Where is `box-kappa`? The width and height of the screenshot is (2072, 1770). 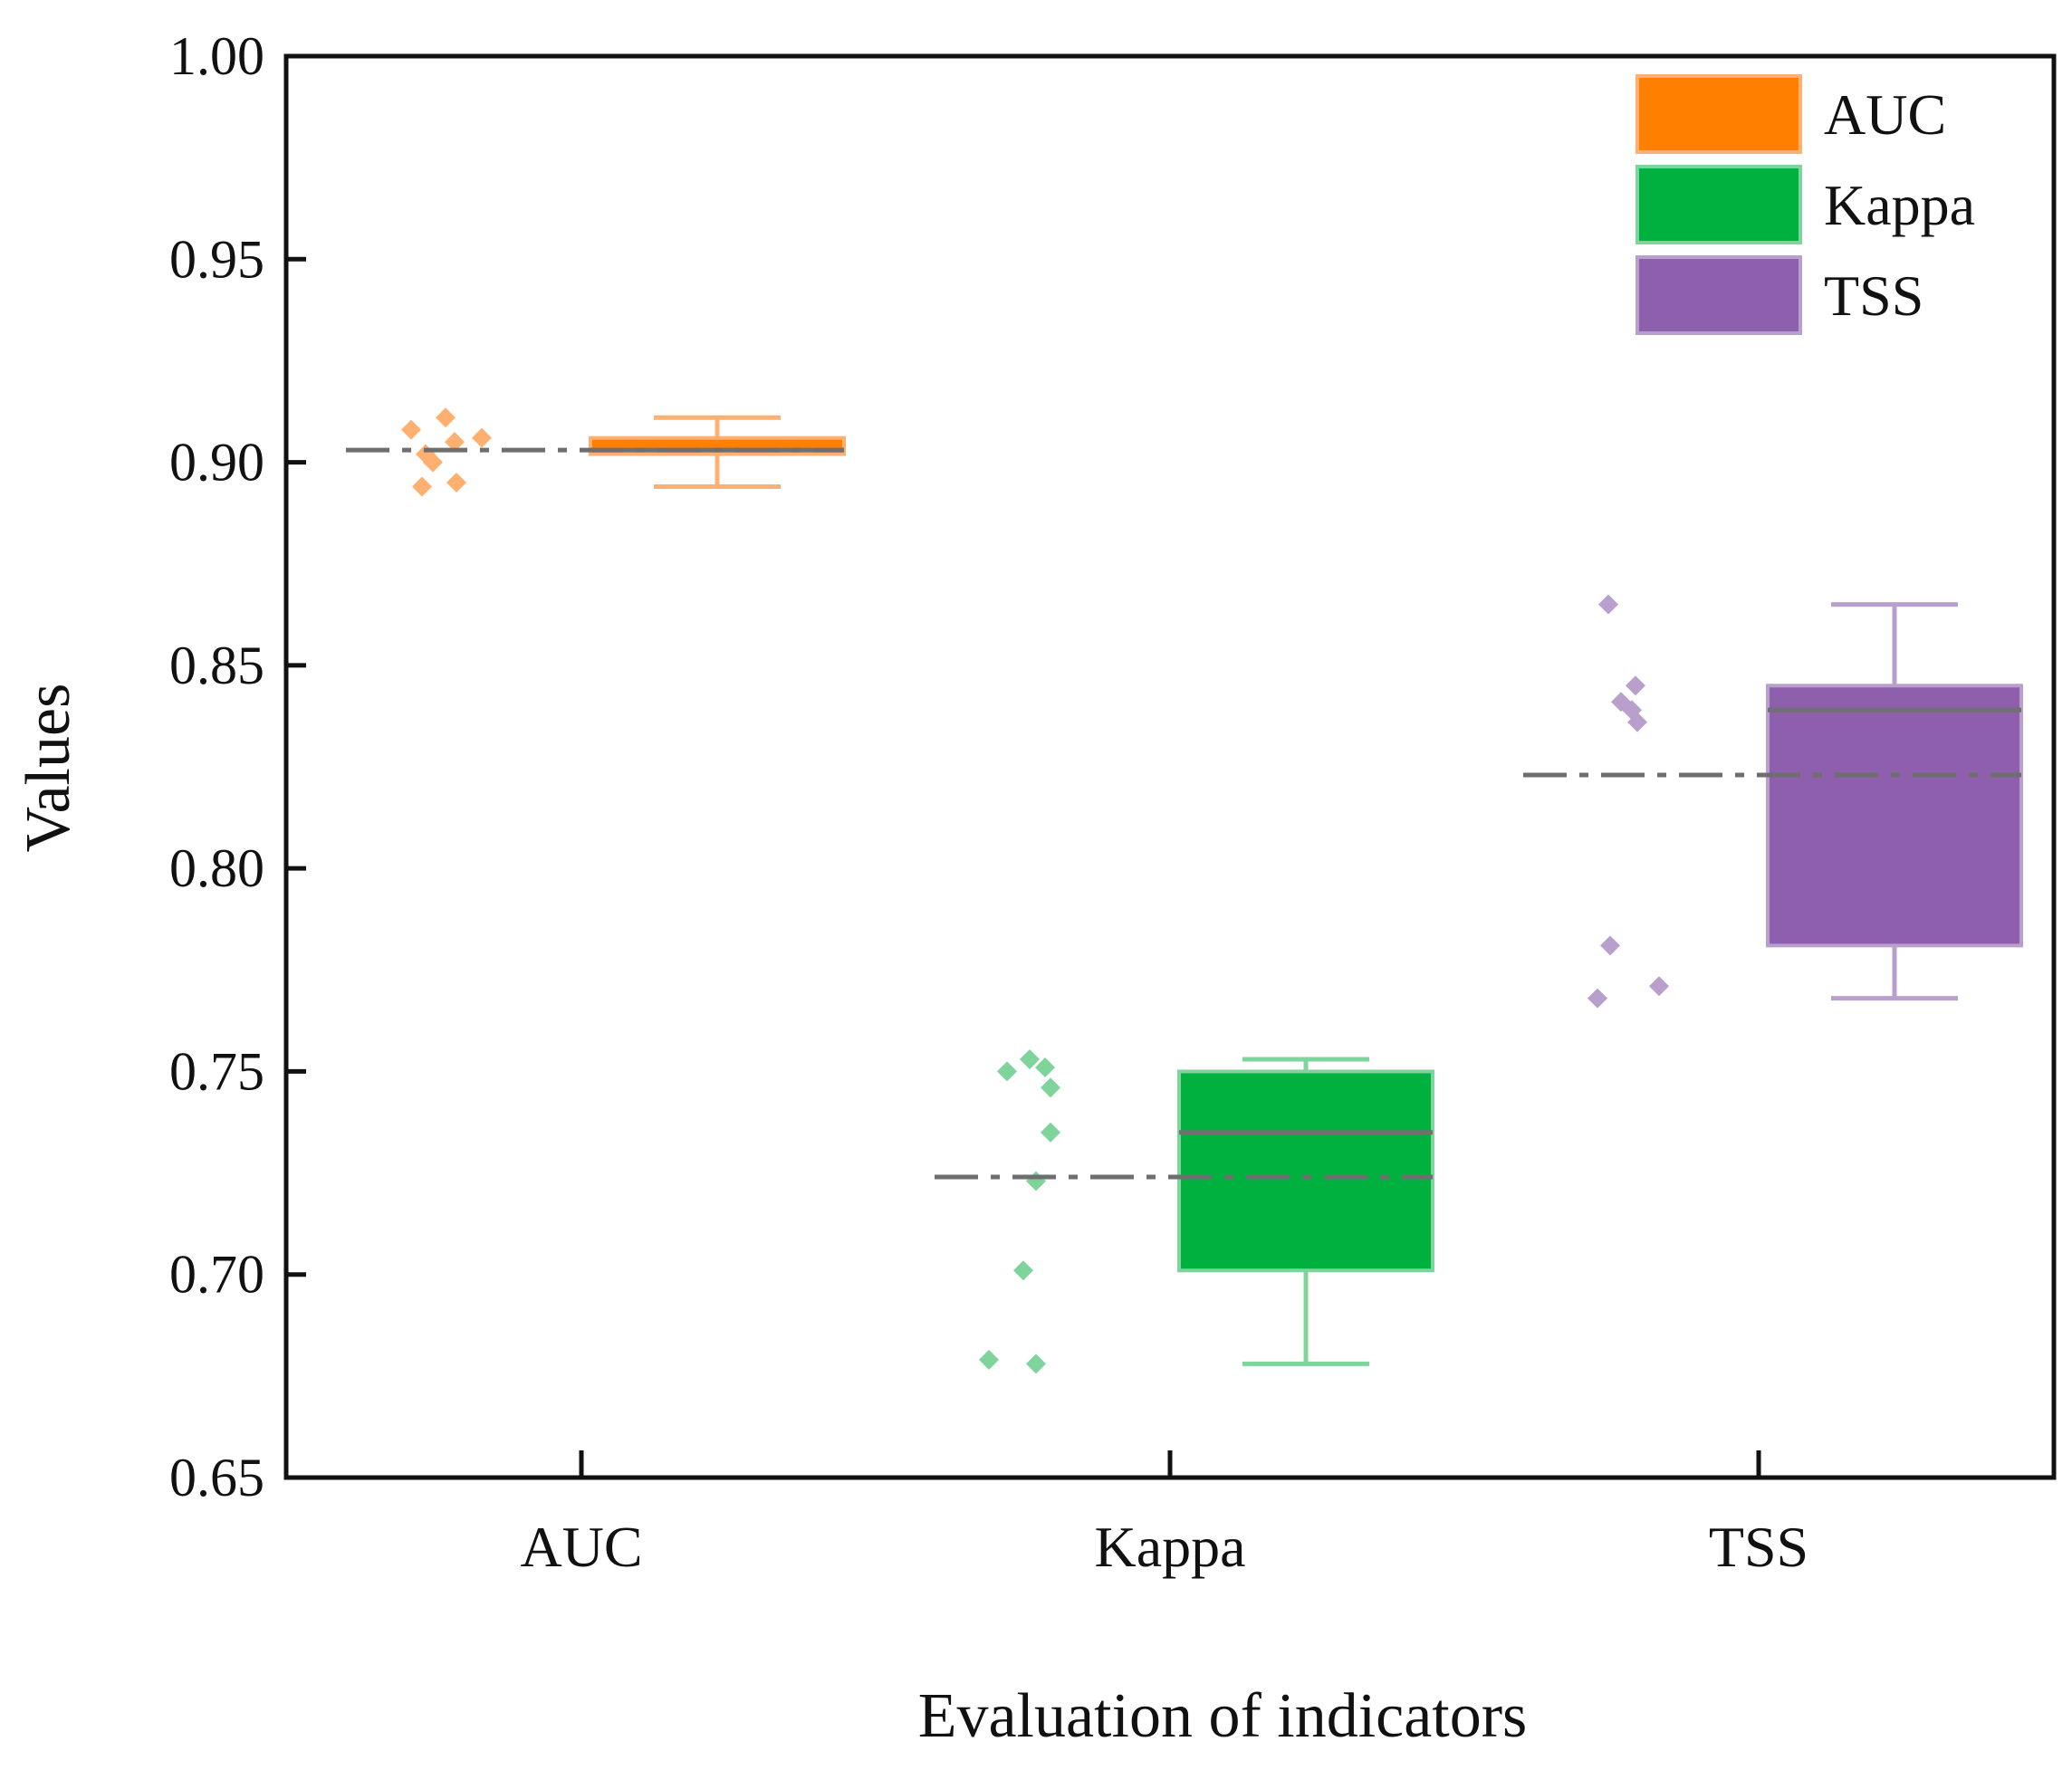 box-kappa is located at coordinates (1305, 1171).